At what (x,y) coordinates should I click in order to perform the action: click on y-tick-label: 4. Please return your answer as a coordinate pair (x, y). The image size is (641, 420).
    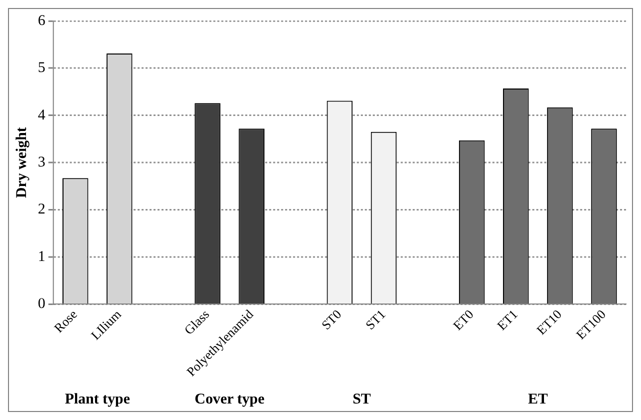
    Looking at the image, I should click on (42, 115).